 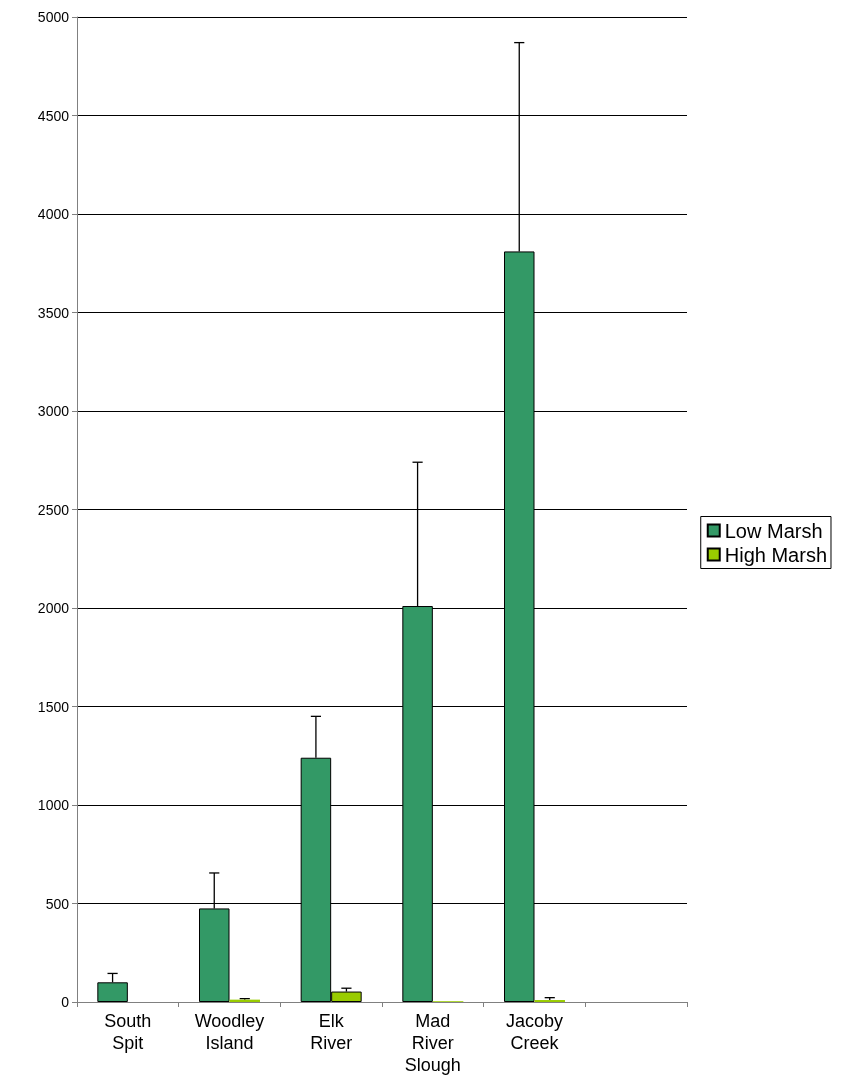 What do you see at coordinates (53, 17) in the screenshot?
I see `y-tick-label: 5000` at bounding box center [53, 17].